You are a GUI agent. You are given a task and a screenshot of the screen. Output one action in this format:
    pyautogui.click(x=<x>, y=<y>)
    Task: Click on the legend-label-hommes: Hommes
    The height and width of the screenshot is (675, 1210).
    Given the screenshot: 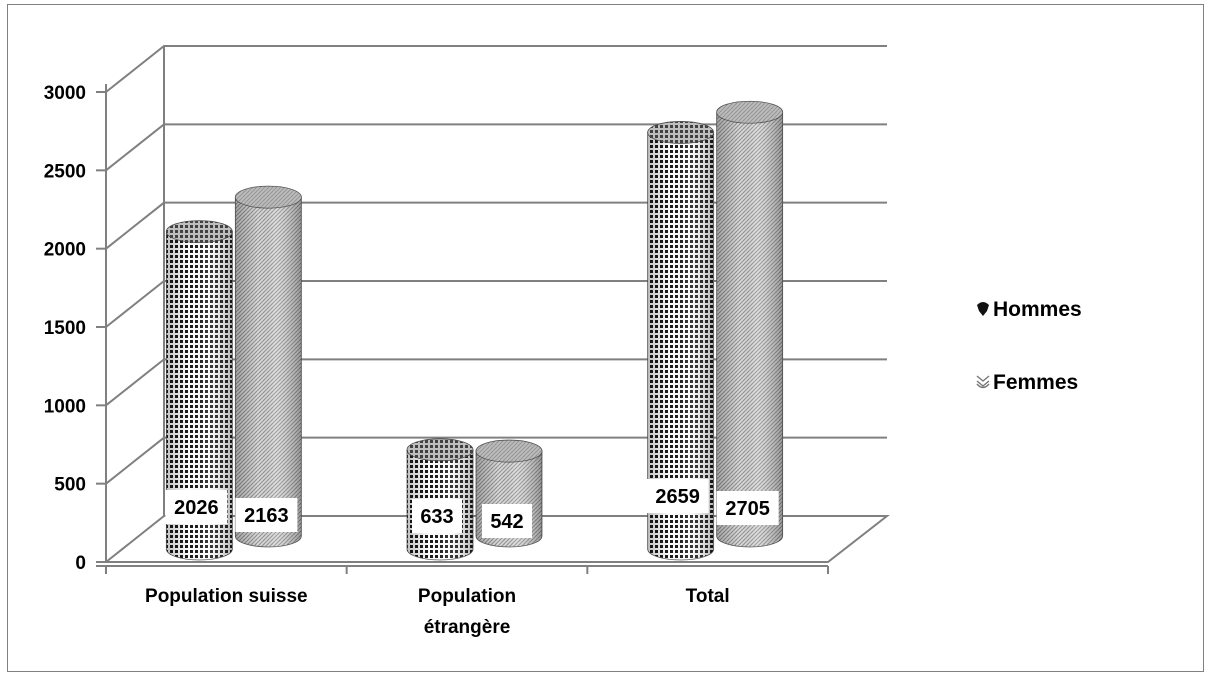 What is the action you would take?
    pyautogui.click(x=1037, y=309)
    